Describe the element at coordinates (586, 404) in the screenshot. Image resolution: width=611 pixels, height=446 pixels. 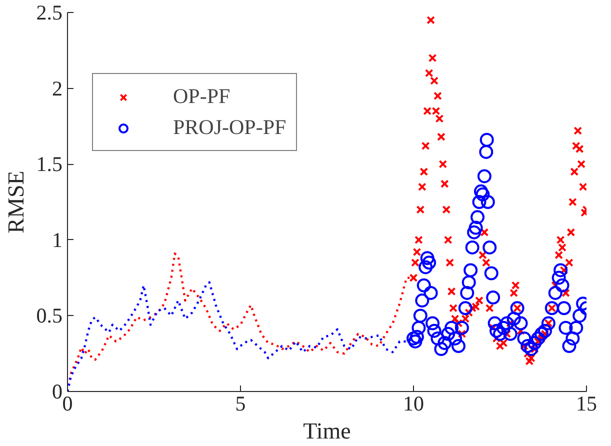
I see `x-tick-label: 15` at that location.